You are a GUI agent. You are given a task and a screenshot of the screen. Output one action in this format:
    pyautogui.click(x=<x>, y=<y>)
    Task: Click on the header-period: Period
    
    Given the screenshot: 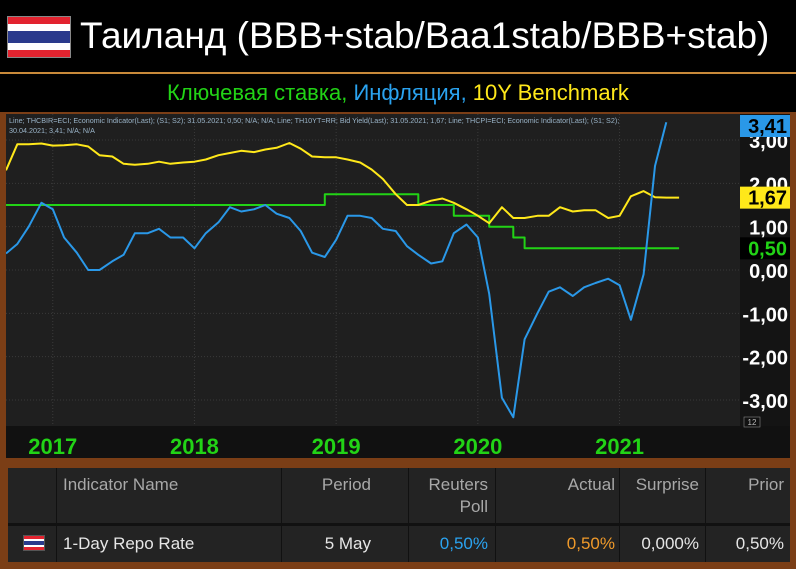 What is the action you would take?
    pyautogui.click(x=346, y=484)
    